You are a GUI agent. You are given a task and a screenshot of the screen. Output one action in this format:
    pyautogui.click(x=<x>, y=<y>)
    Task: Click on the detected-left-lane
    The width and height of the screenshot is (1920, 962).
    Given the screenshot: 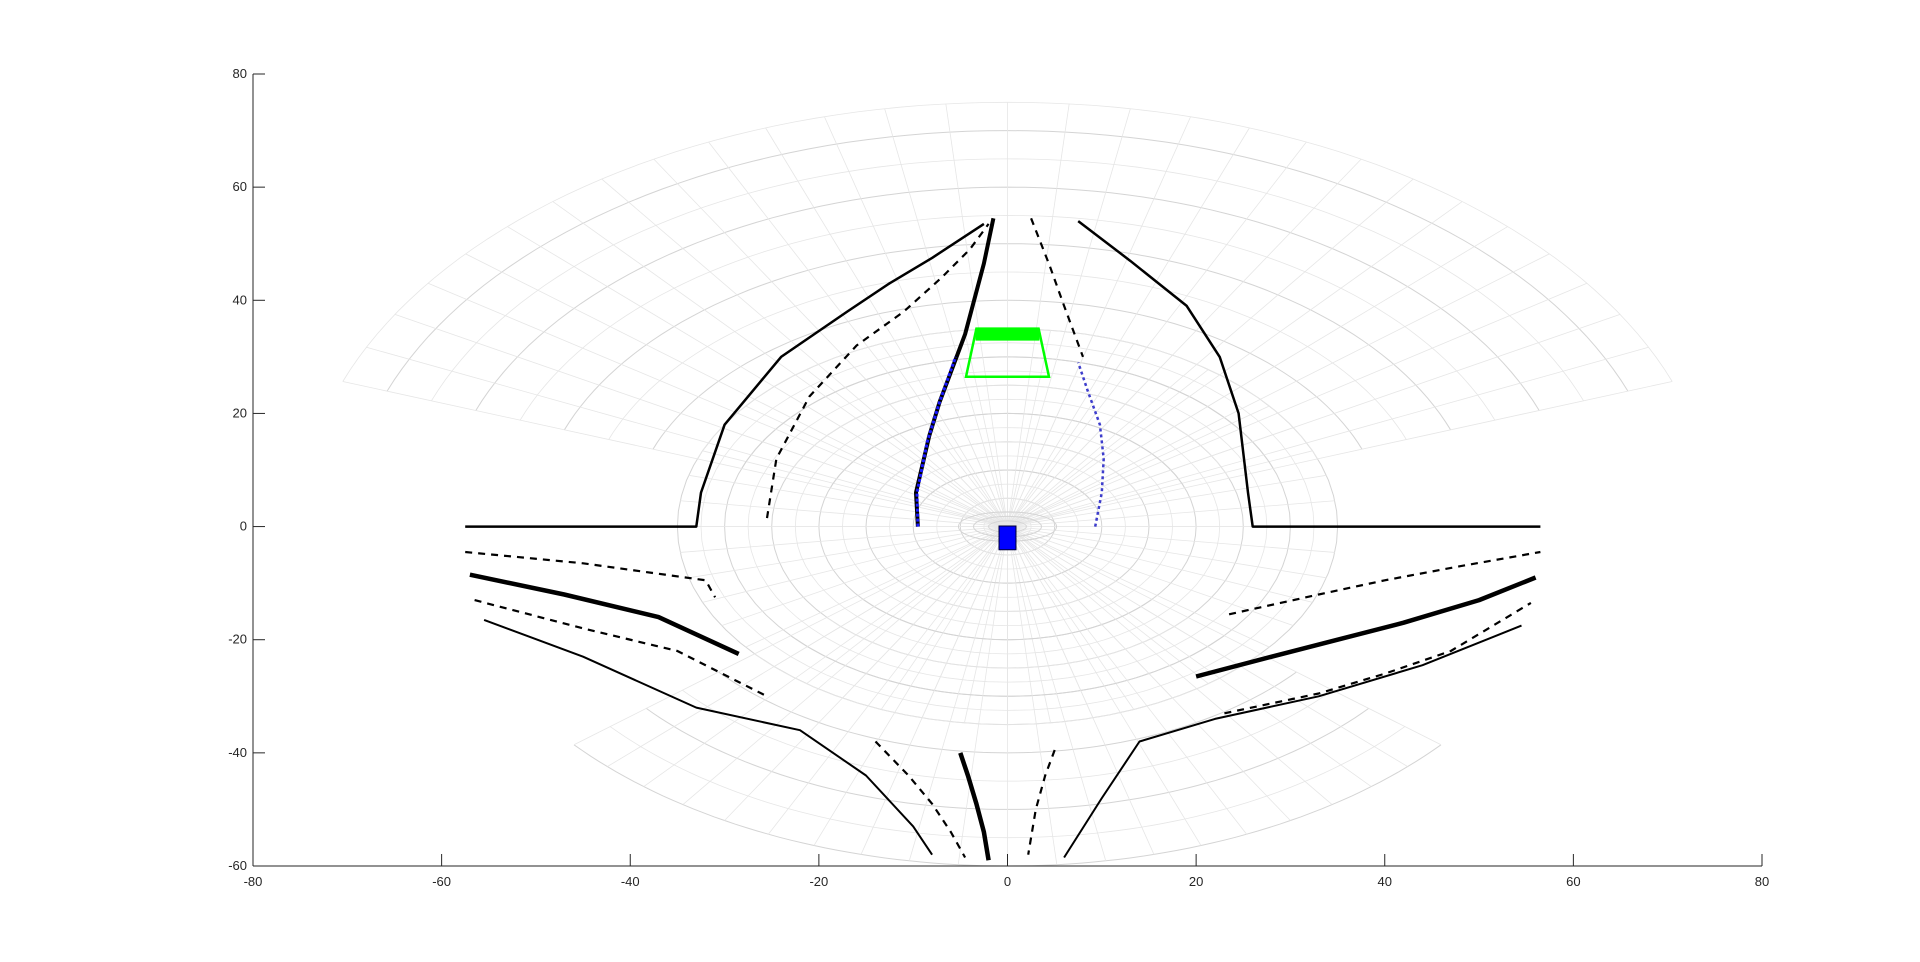 What is the action you would take?
    pyautogui.click(x=936, y=441)
    